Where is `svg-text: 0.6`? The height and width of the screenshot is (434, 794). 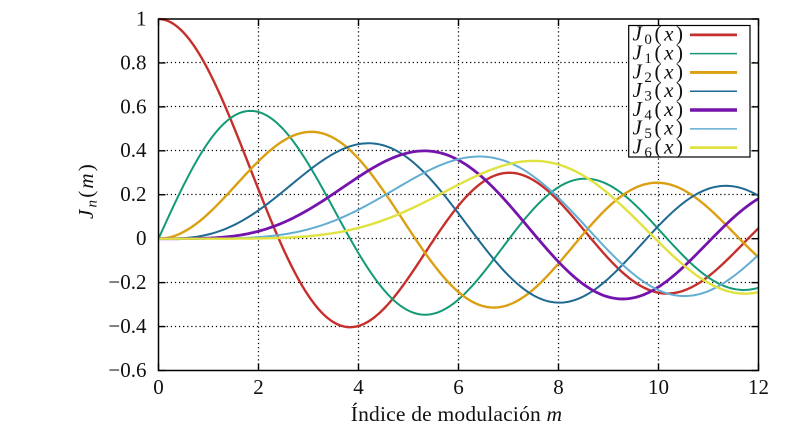
svg-text: 0.6 is located at coordinates (133, 106).